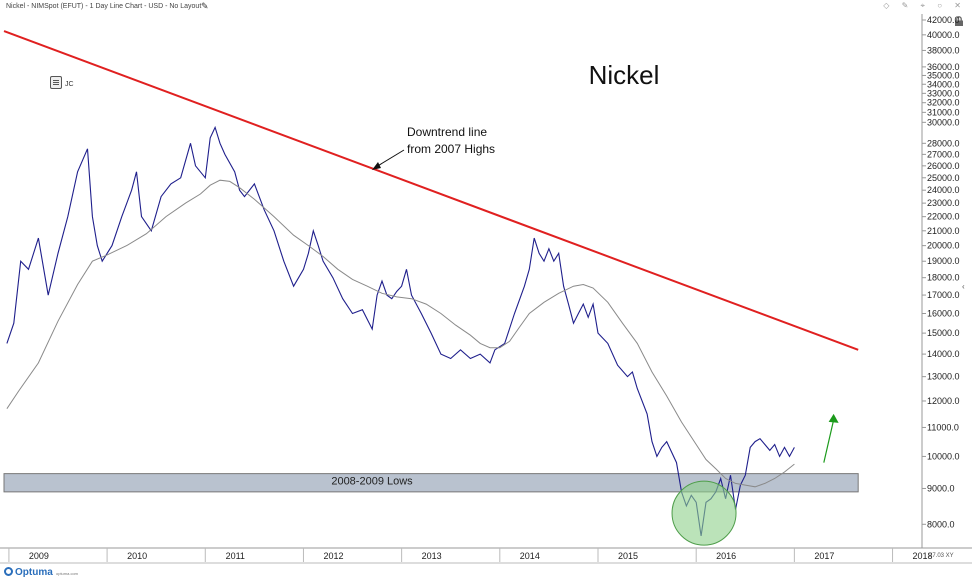 This screenshot has height=581, width=972. I want to click on lock-icon, so click(959, 21).